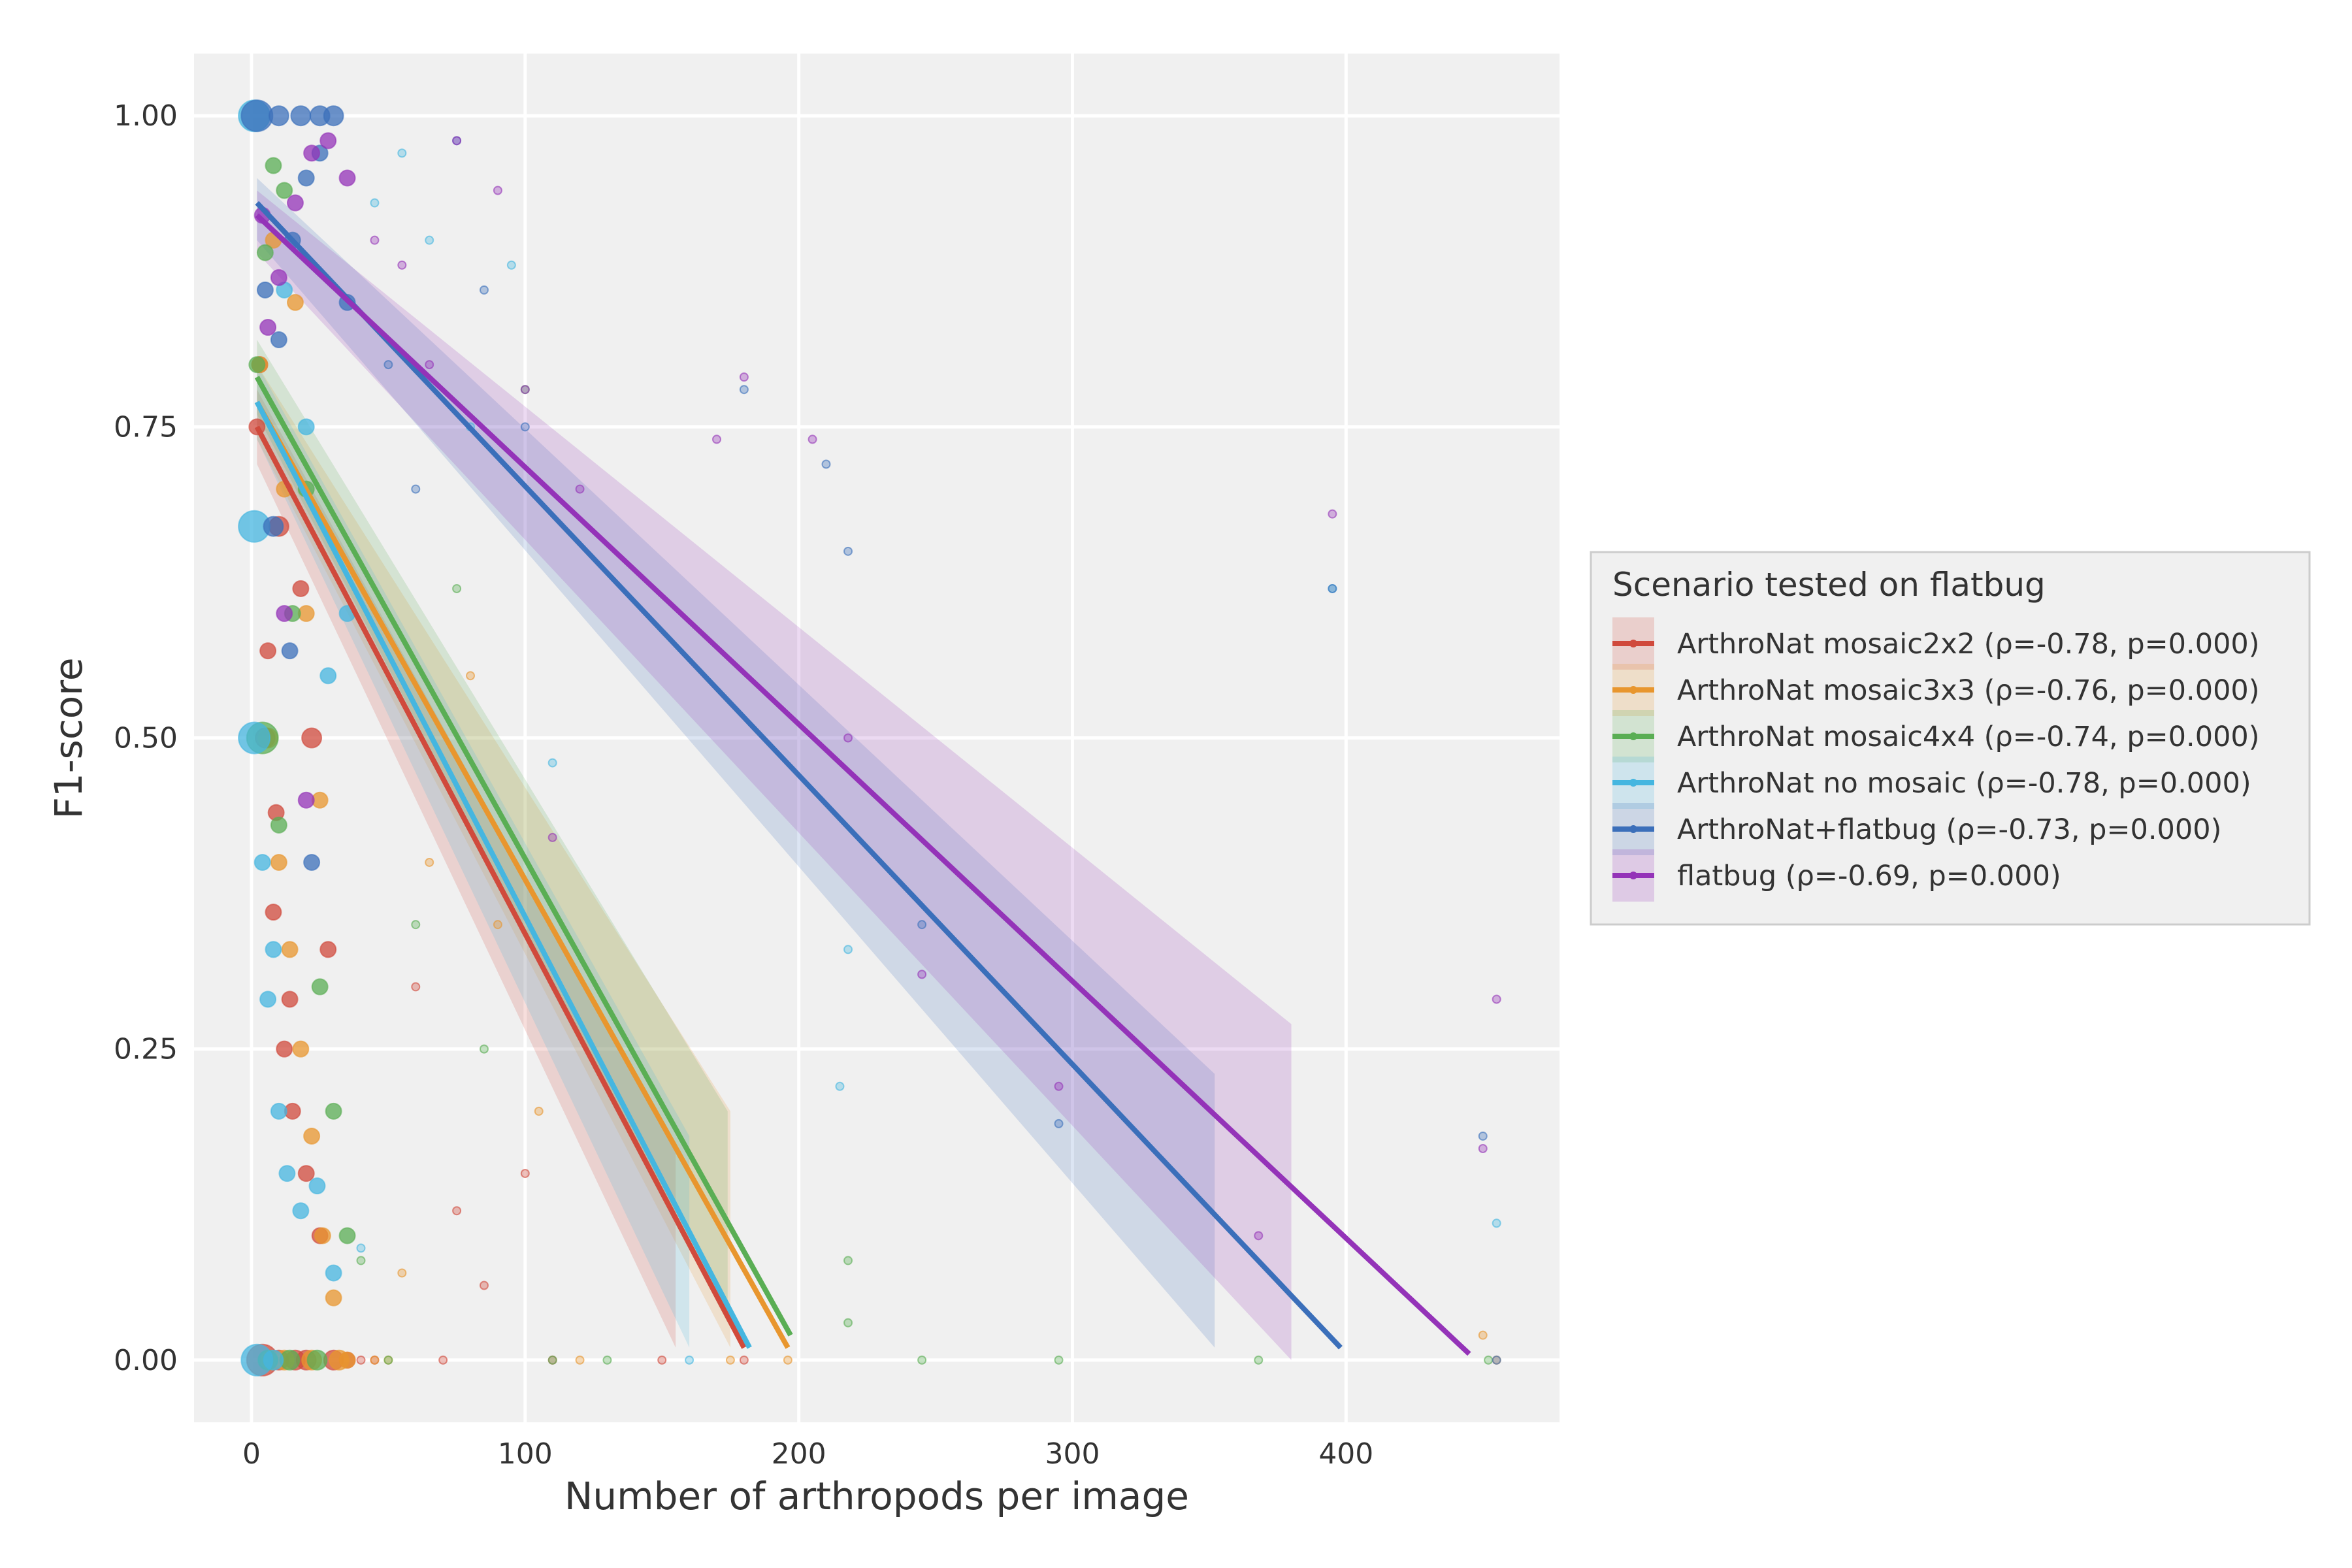 The image size is (2352, 1568). Describe the element at coordinates (503, 874) in the screenshot. I see `fit-line` at that location.